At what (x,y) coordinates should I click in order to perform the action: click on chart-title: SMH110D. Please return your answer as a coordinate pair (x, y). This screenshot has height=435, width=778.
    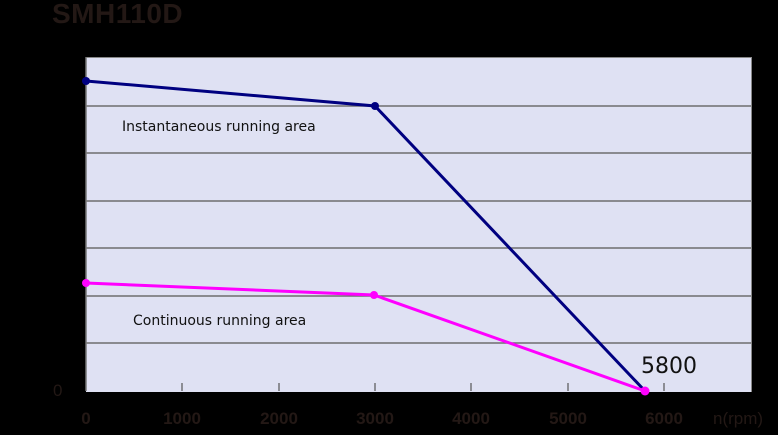
    Looking at the image, I should click on (118, 14).